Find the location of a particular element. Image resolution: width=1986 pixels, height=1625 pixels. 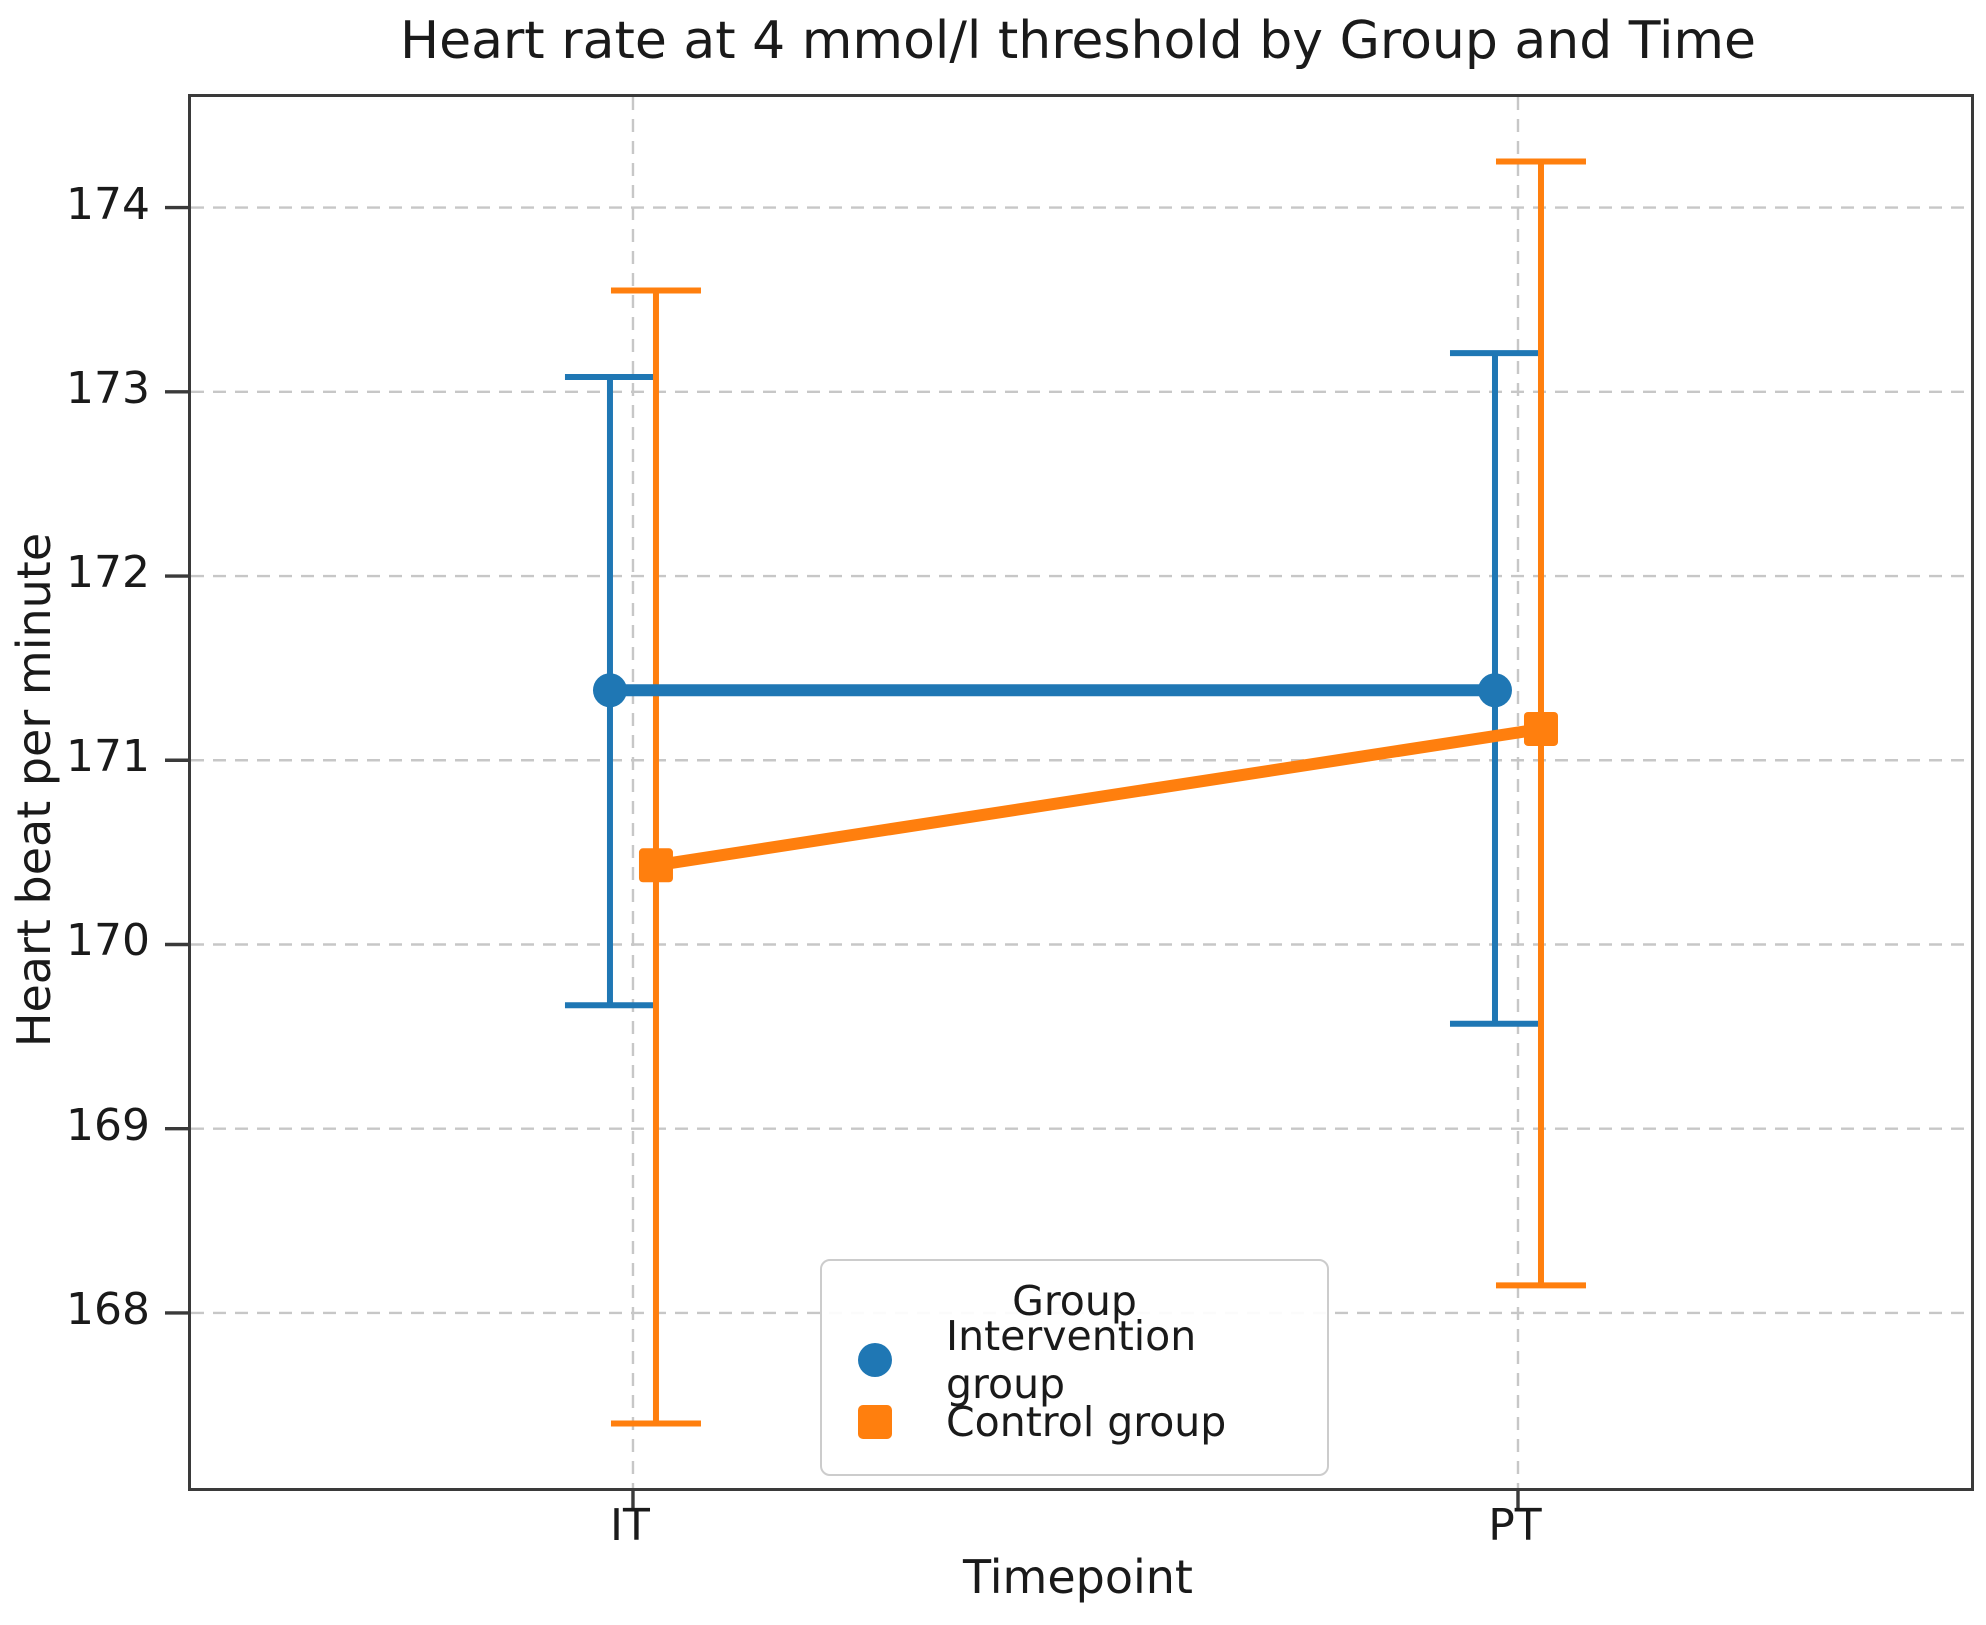

y-tick-label: 173 is located at coordinates (108, 388).